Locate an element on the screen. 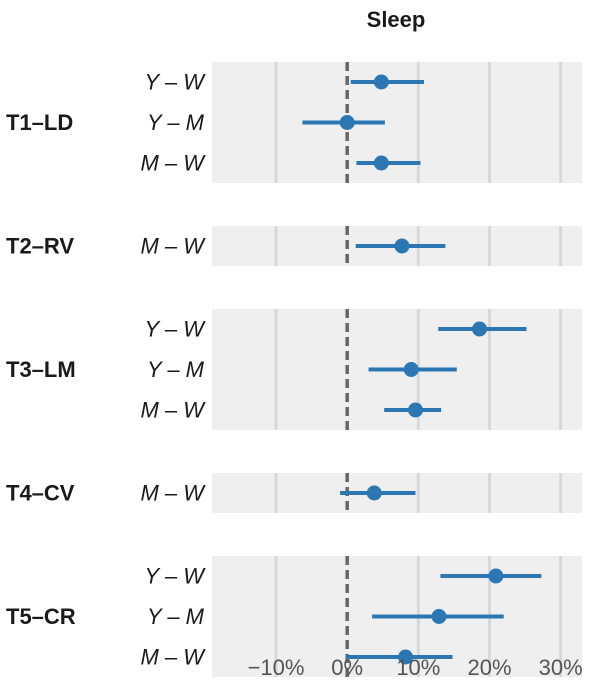 The width and height of the screenshot is (597, 687). group-label: T2–RV is located at coordinates (40, 246).